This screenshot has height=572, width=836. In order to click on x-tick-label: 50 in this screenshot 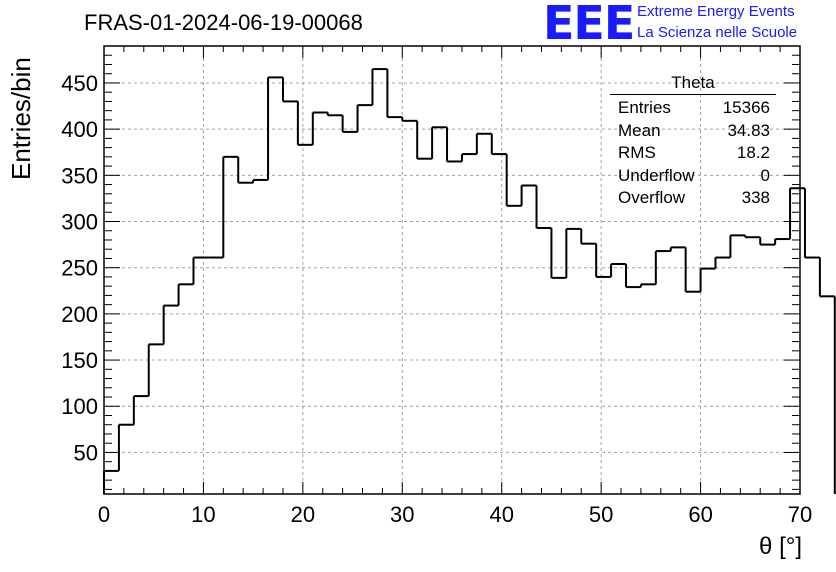, I will do `click(601, 514)`.